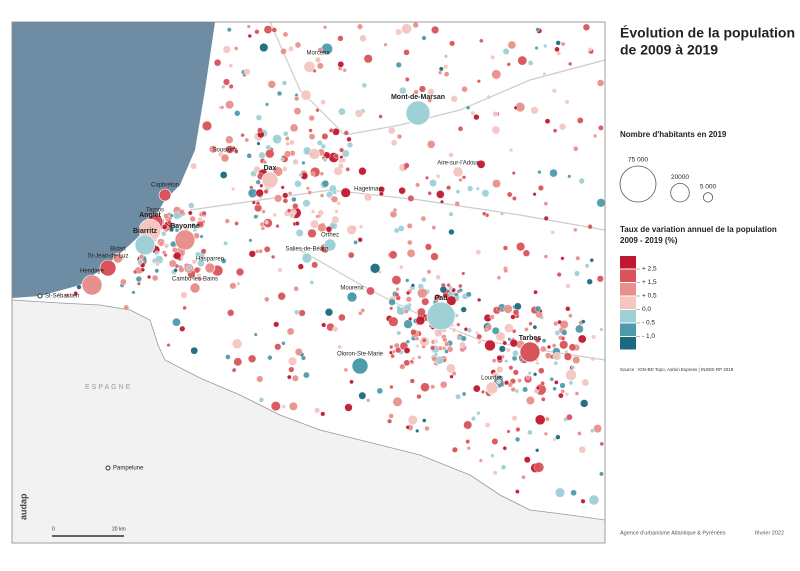 The image size is (800, 571). I want to click on place-label: Capbreton, so click(165, 186).